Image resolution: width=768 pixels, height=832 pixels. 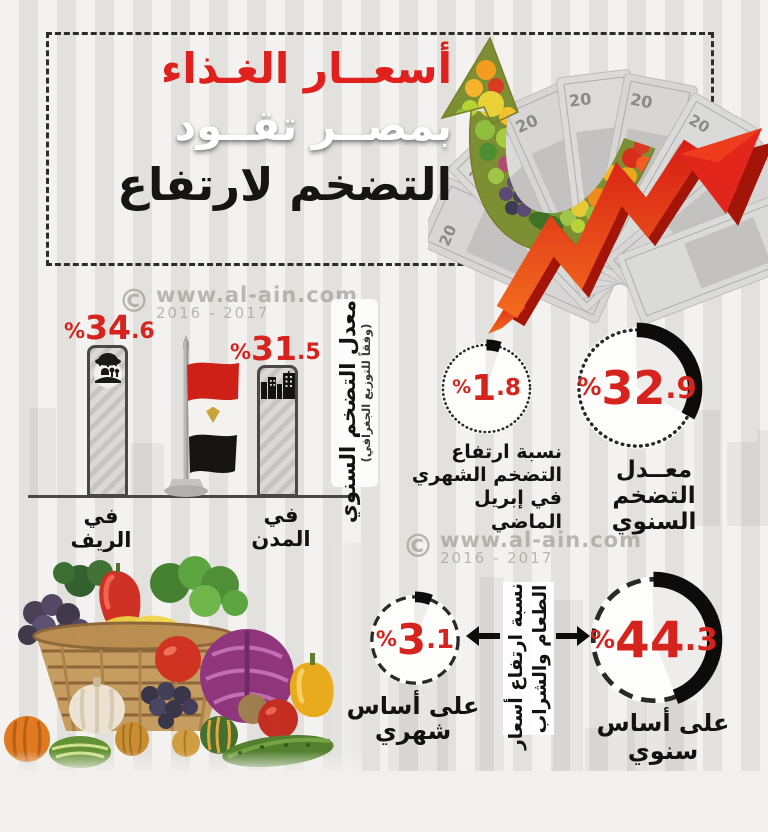 I want to click on vegetable-basket-photo, so click(x=181, y=659).